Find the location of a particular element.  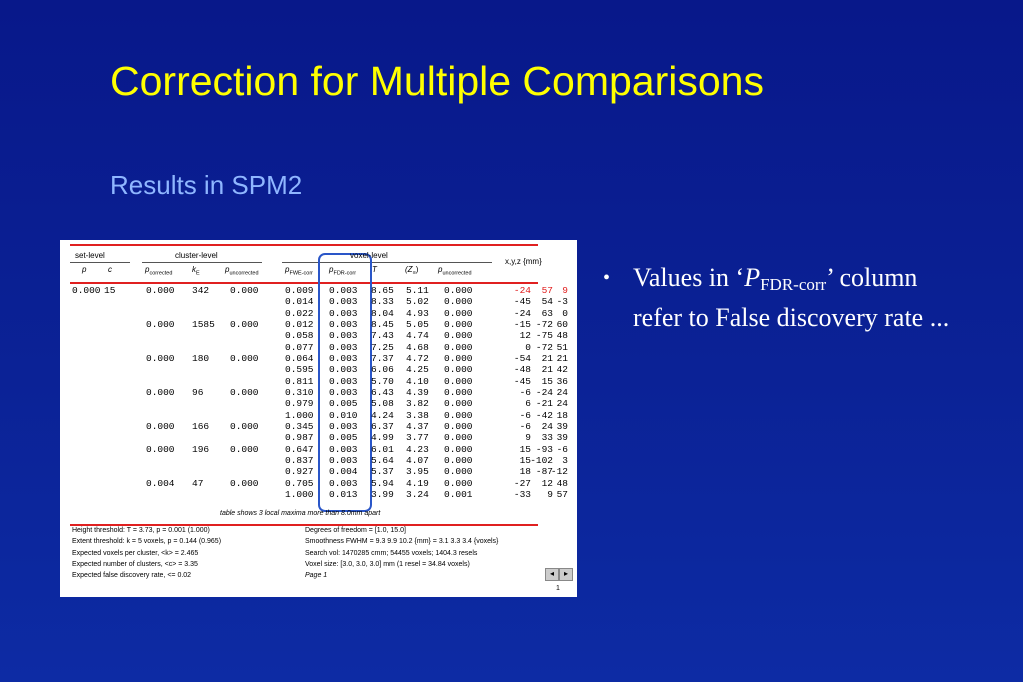

cell: 7.43 is located at coordinates (382, 336).